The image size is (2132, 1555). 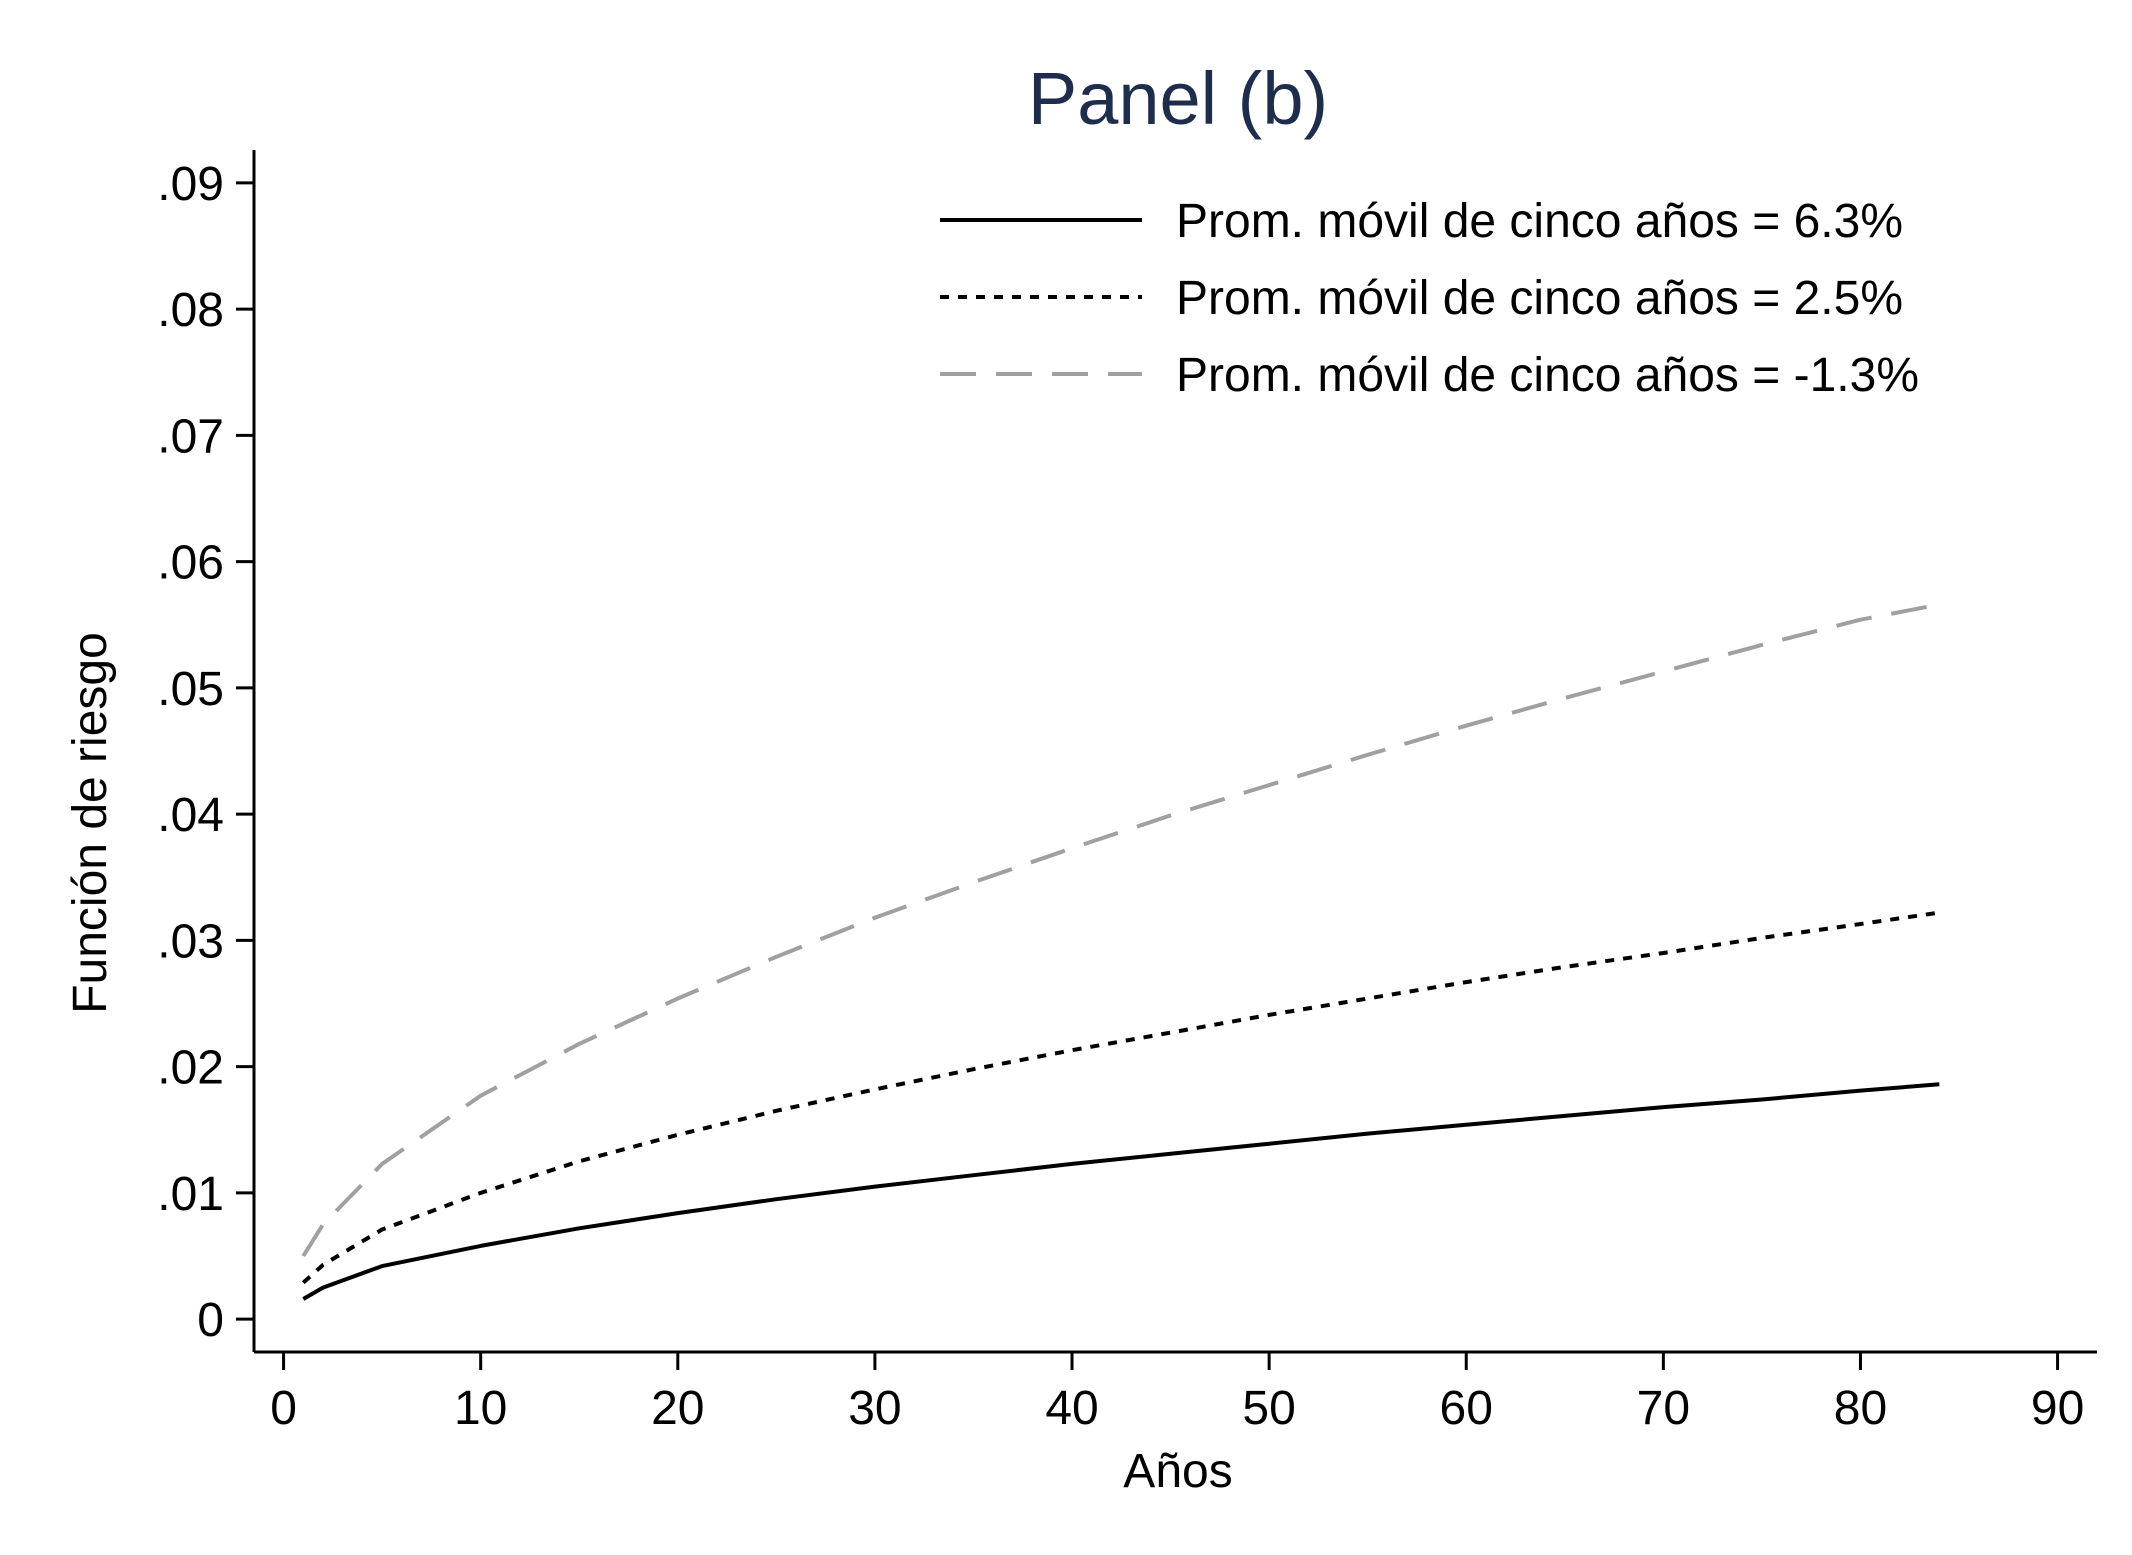 What do you see at coordinates (1547, 375) in the screenshot?
I see `legend-label-3: Prom. móvil de cinco años = -1.3%` at bounding box center [1547, 375].